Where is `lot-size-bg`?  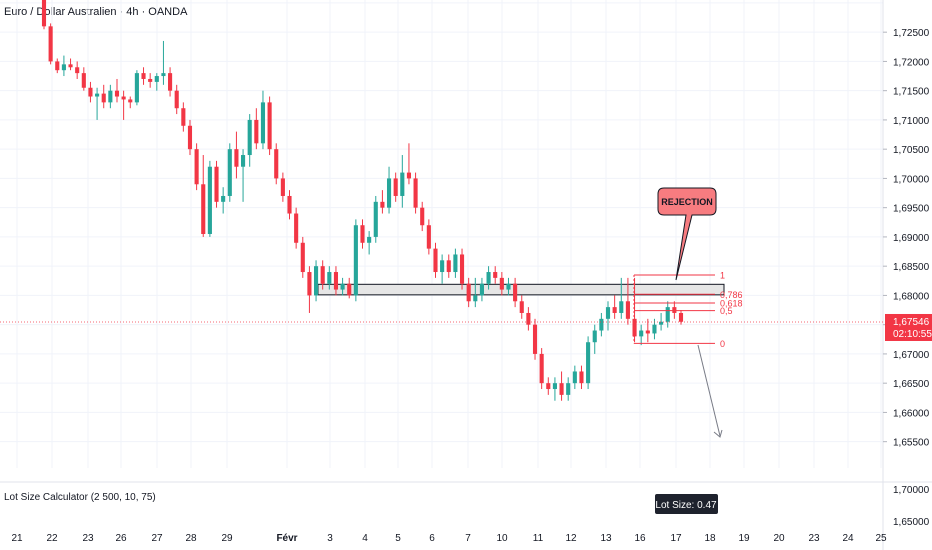 lot-size-bg is located at coordinates (686, 504).